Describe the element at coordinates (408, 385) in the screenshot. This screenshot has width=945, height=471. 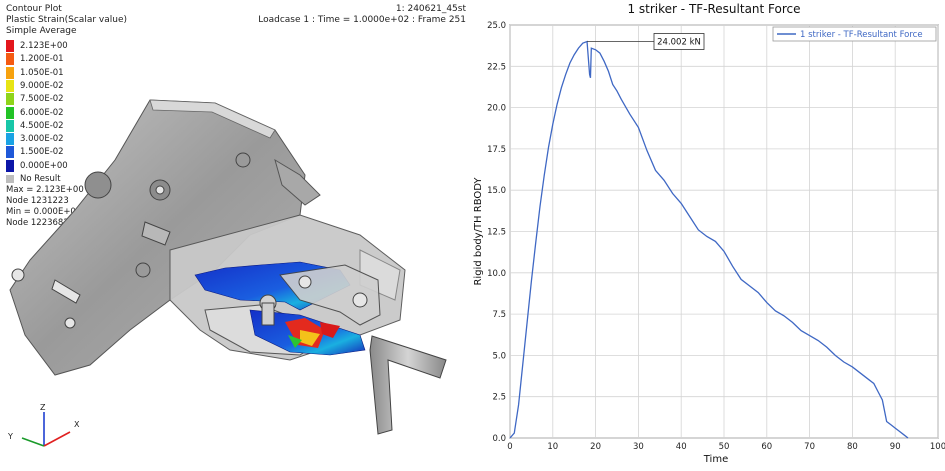
I see `striker-bar` at that location.